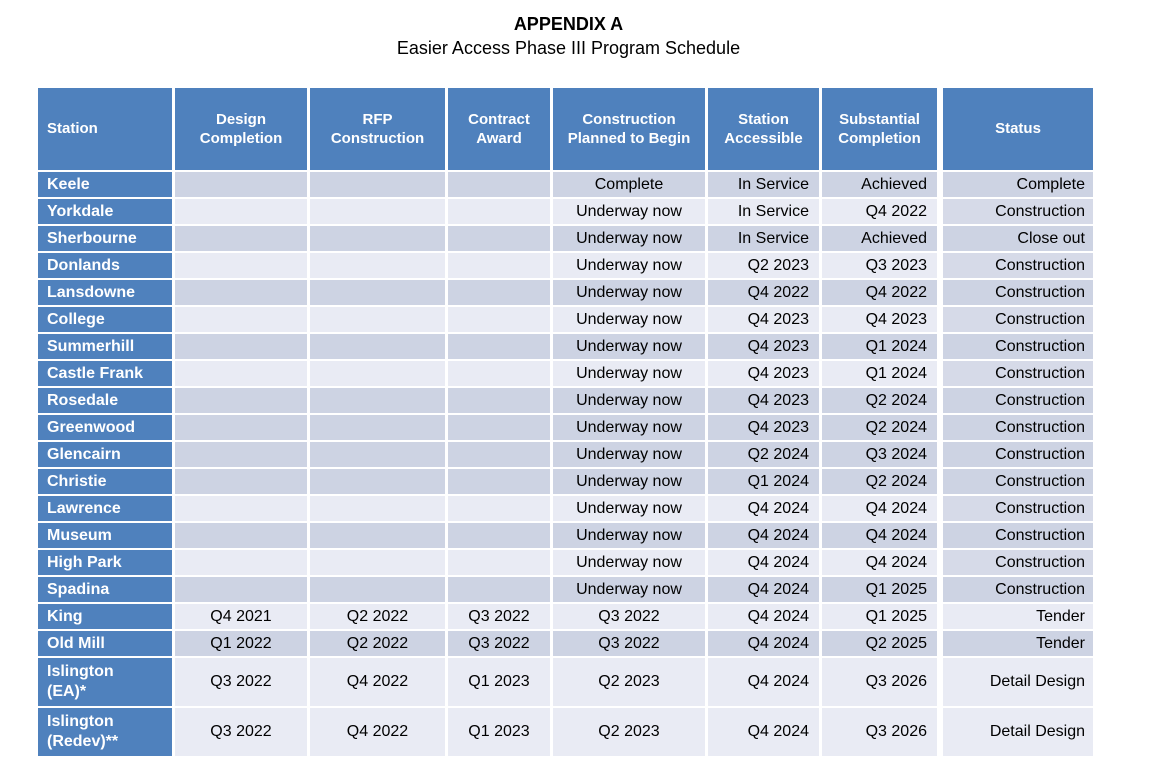 The height and width of the screenshot is (765, 1158). What do you see at coordinates (763, 265) in the screenshot?
I see `cell-accessible: Q2 2023` at bounding box center [763, 265].